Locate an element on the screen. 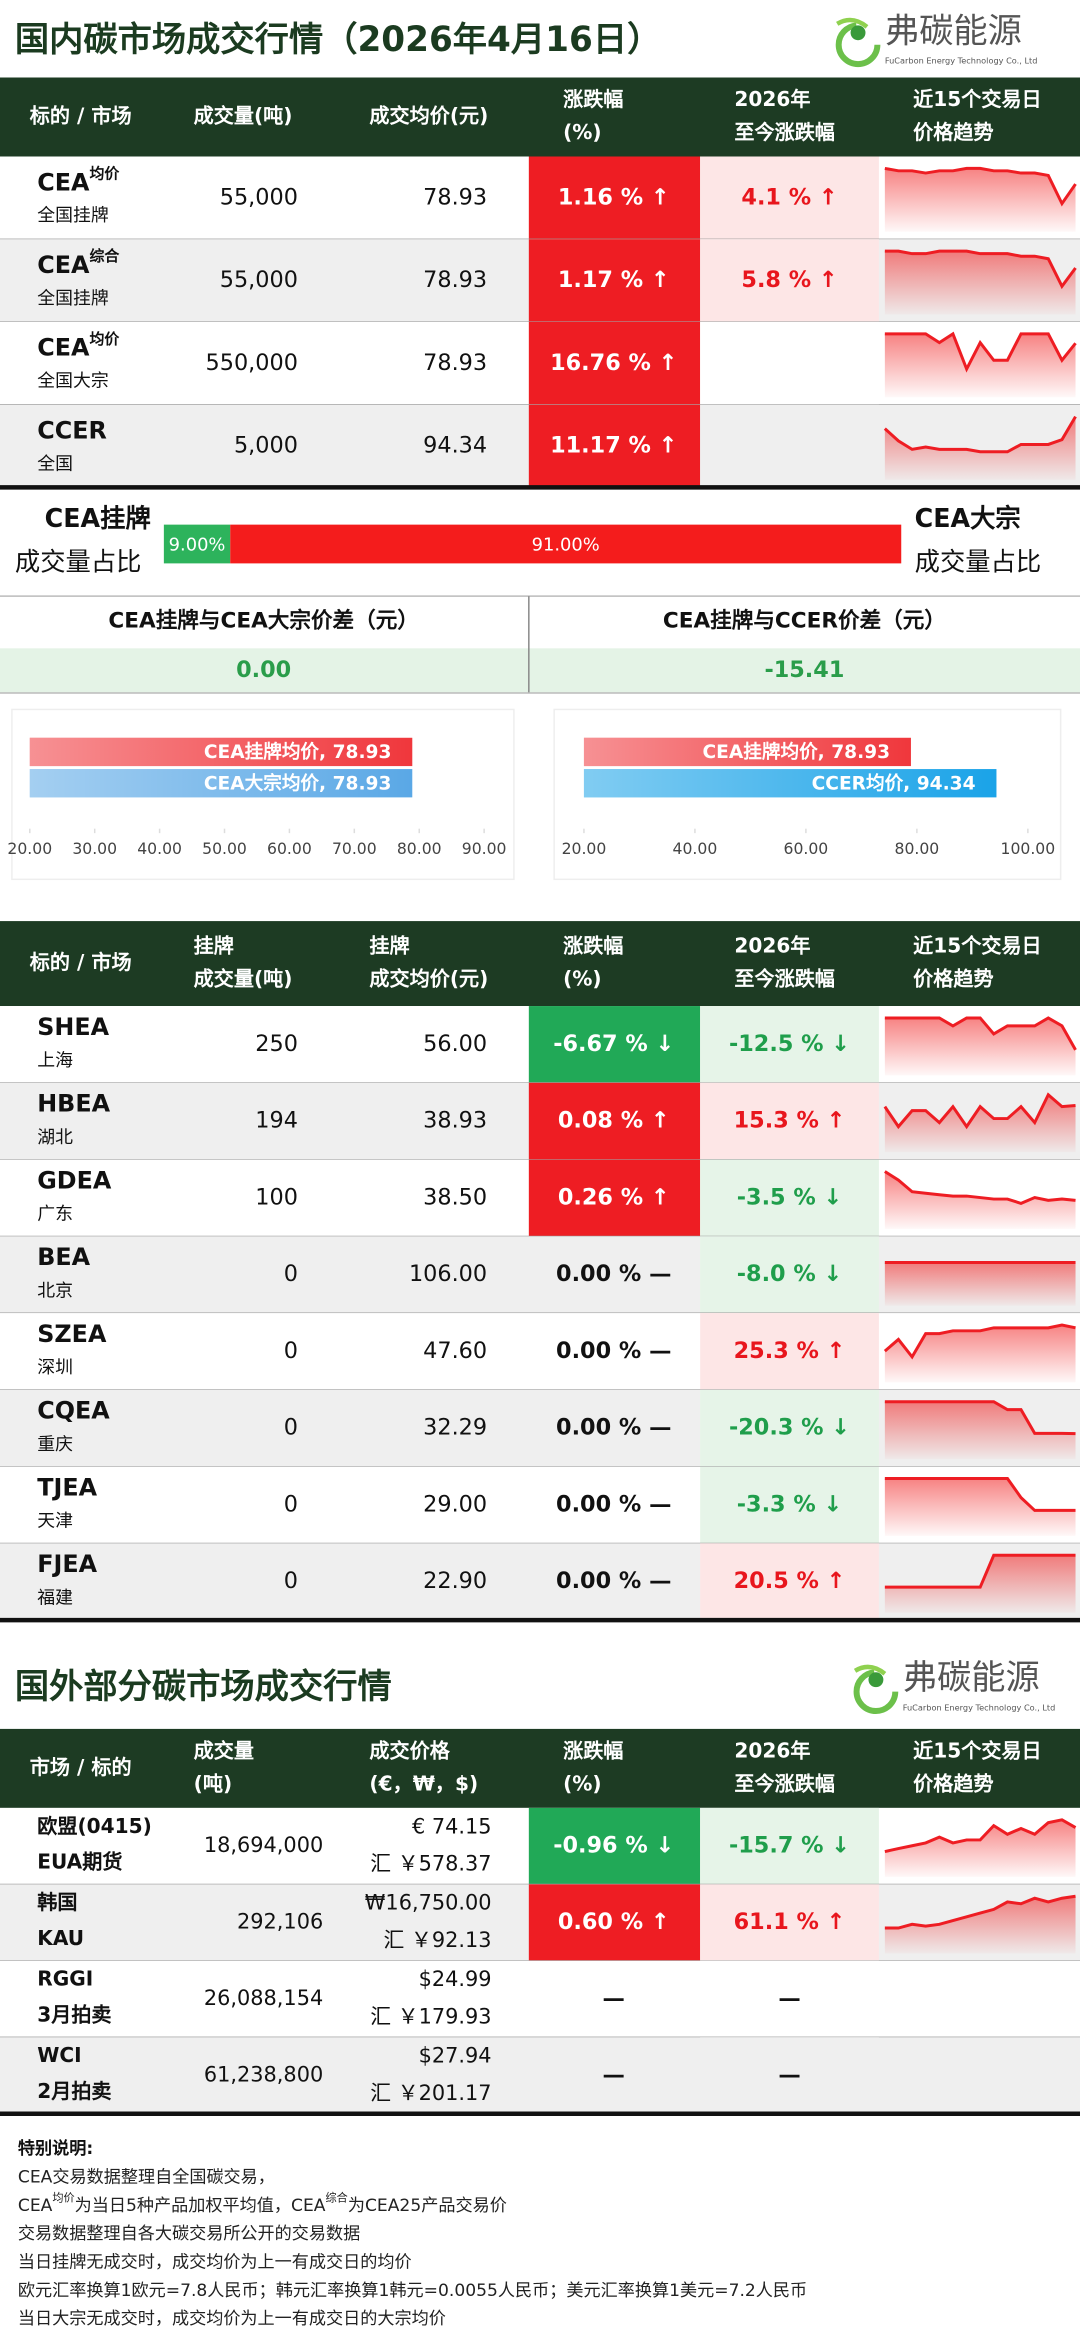 The width and height of the screenshot is (1080, 2337). price: 106.00 is located at coordinates (448, 1274).